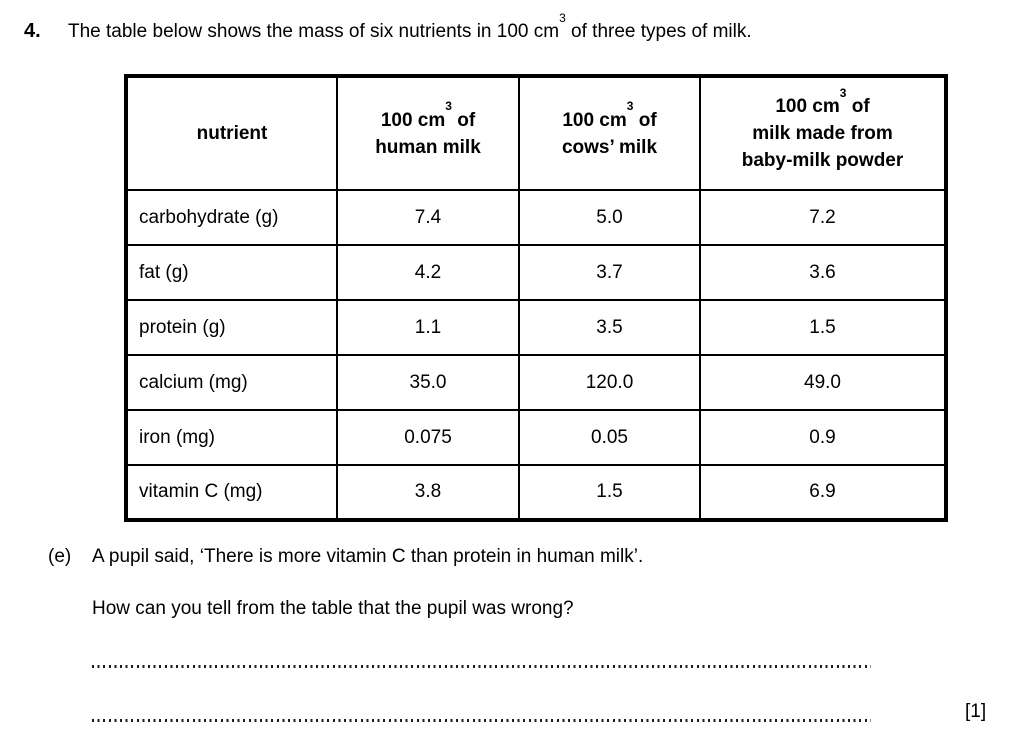  What do you see at coordinates (823, 217) in the screenshot?
I see `value-cell: 7.2` at bounding box center [823, 217].